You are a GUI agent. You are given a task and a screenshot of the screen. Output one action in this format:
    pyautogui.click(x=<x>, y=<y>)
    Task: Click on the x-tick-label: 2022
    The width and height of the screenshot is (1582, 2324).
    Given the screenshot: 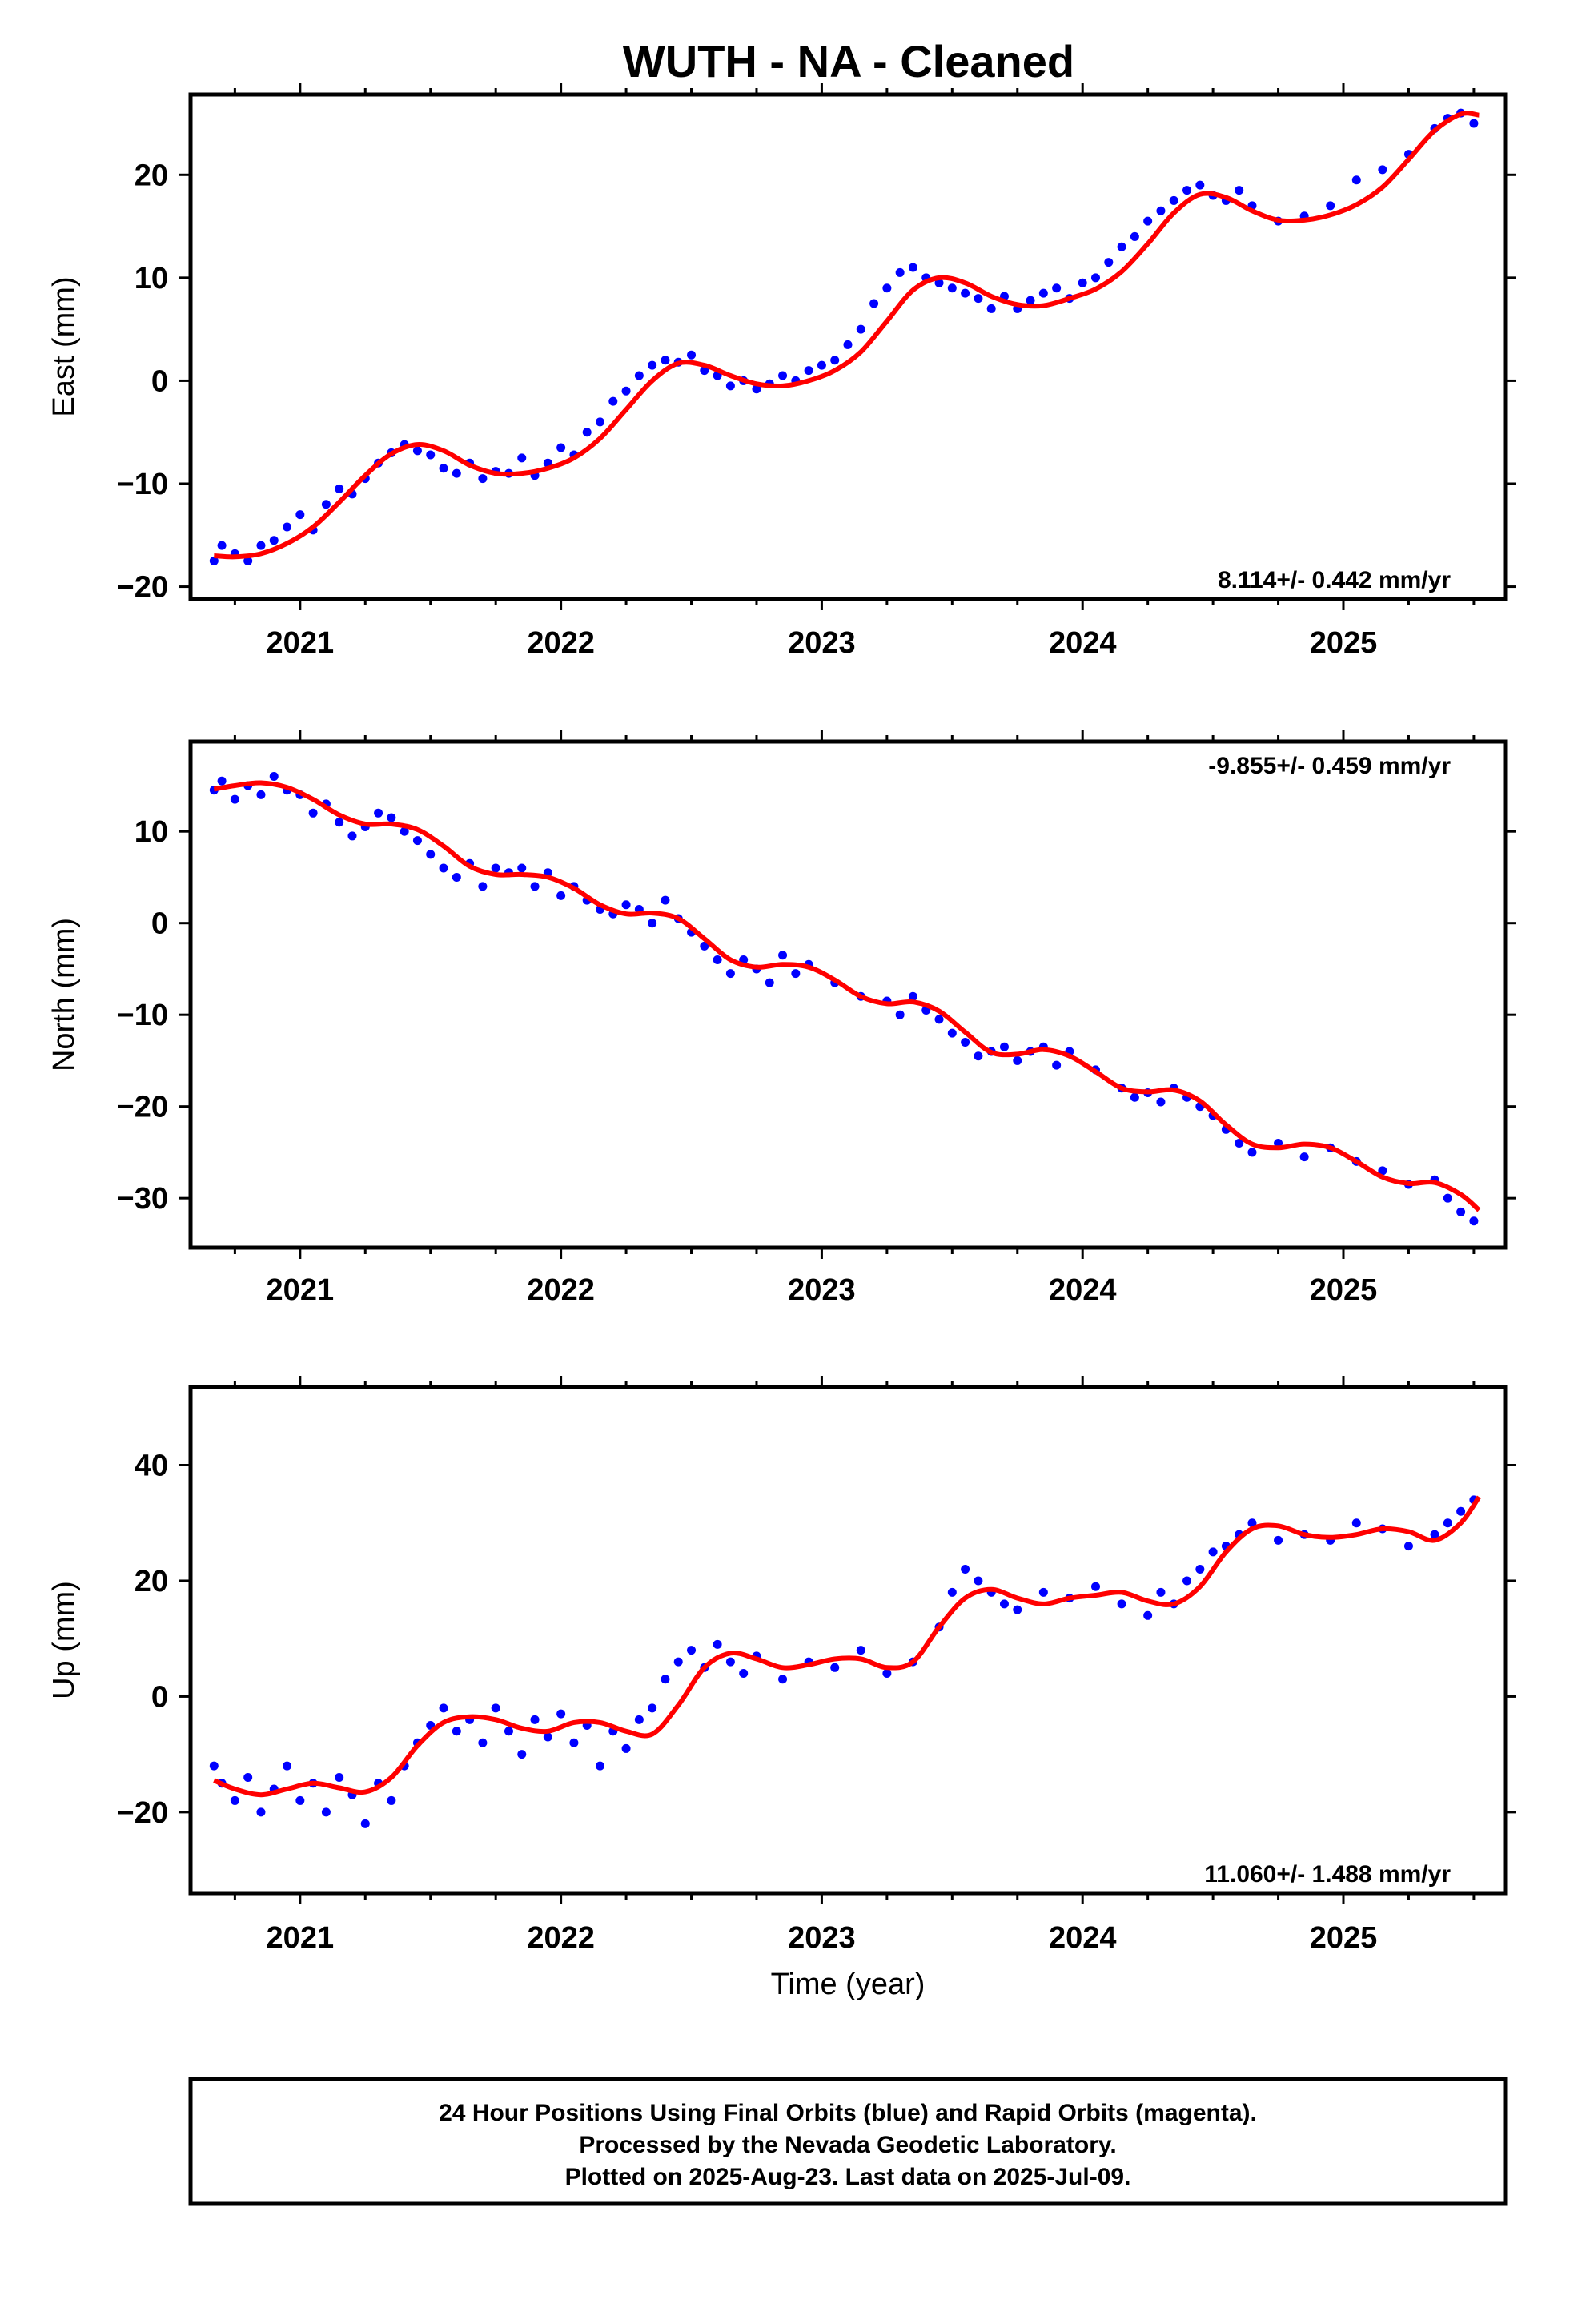 What is the action you would take?
    pyautogui.click(x=561, y=643)
    